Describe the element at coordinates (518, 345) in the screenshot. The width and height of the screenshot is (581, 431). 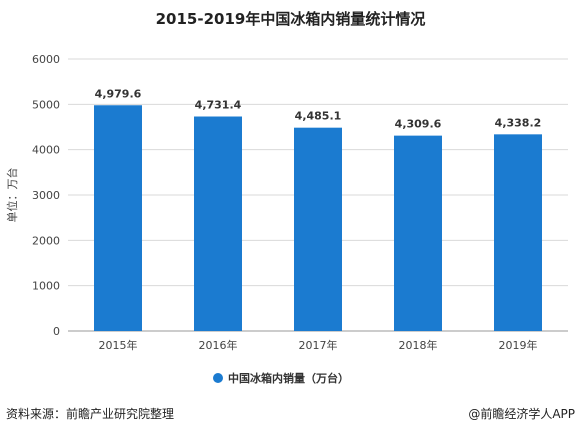
I see `x-tick-label: 2019年` at that location.